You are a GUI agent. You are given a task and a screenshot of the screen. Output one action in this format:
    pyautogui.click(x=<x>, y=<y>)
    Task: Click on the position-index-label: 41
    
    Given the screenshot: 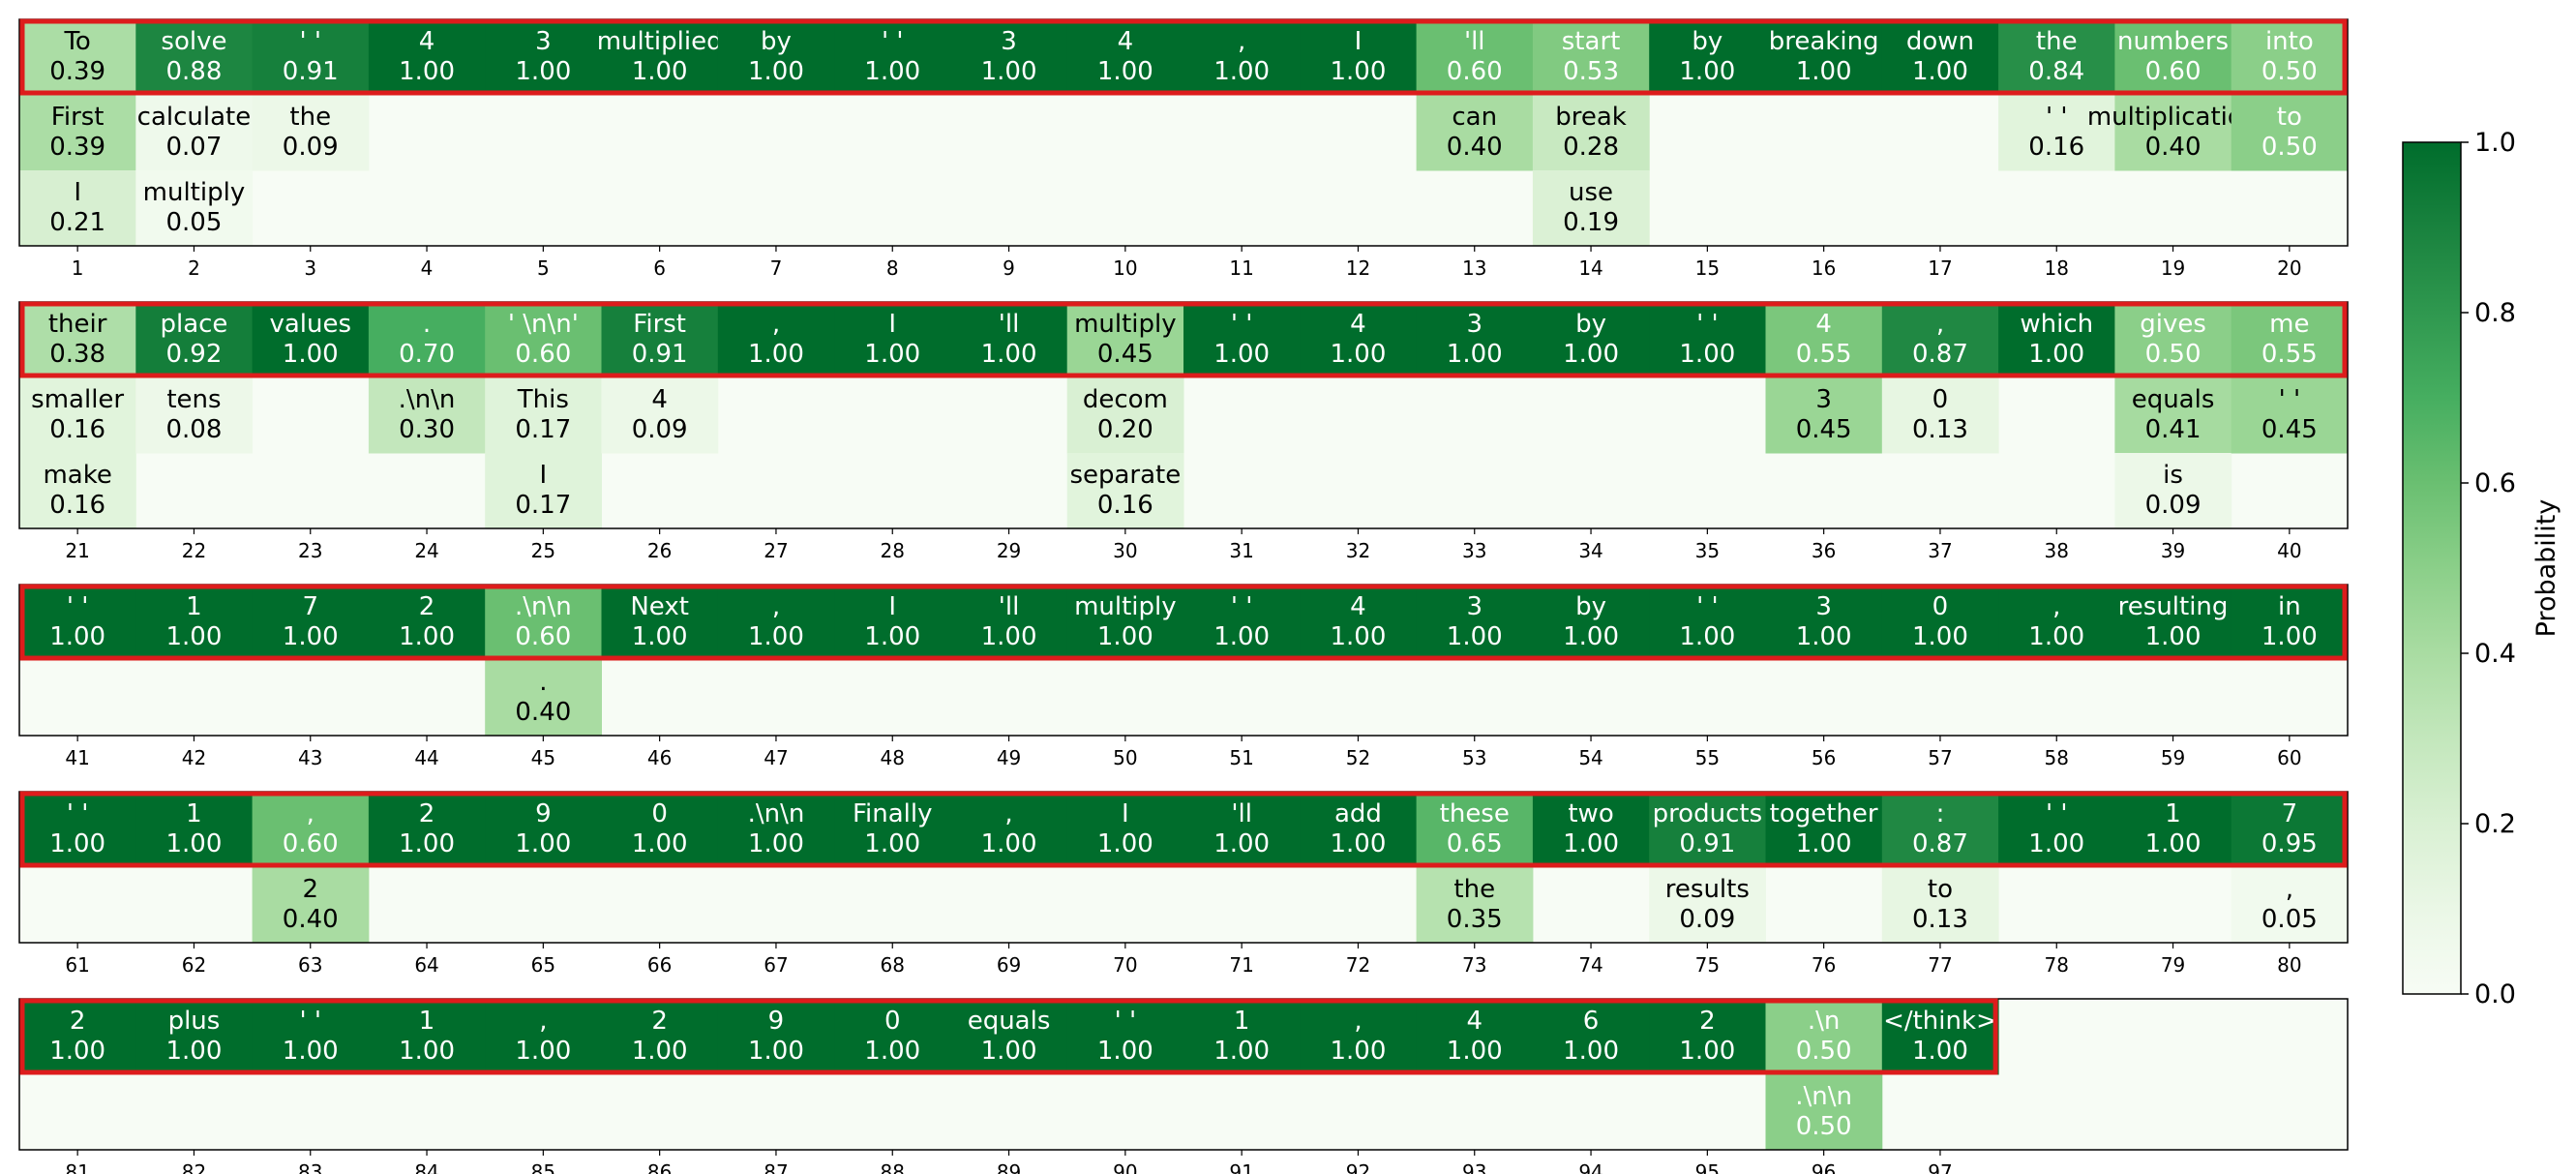 What is the action you would take?
    pyautogui.click(x=77, y=758)
    